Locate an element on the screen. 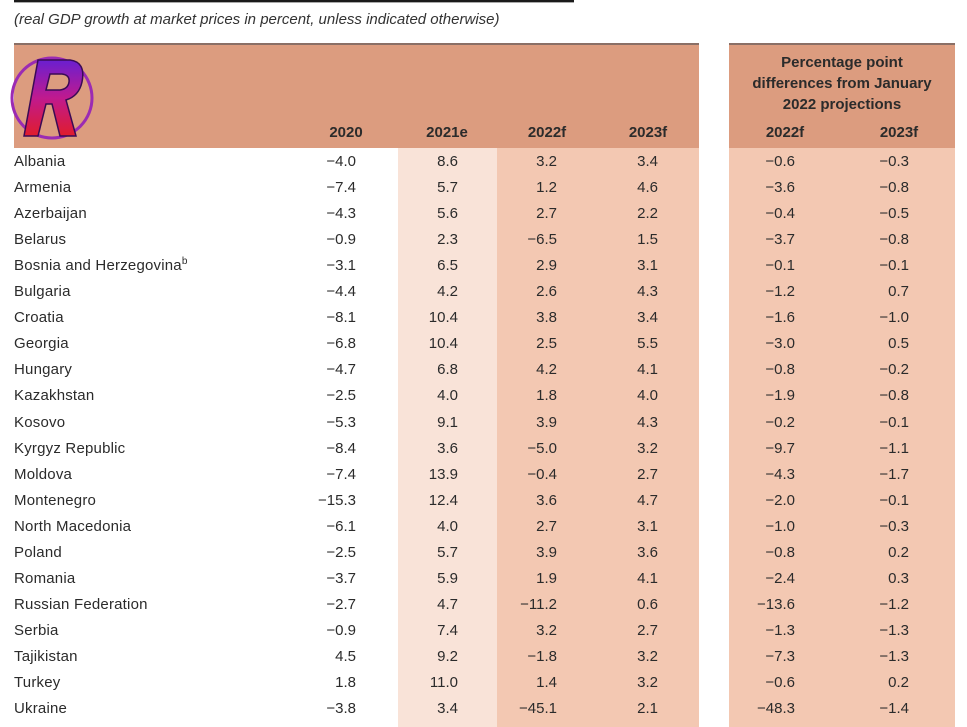  diff-2023f: −1.3 is located at coordinates (894, 630).